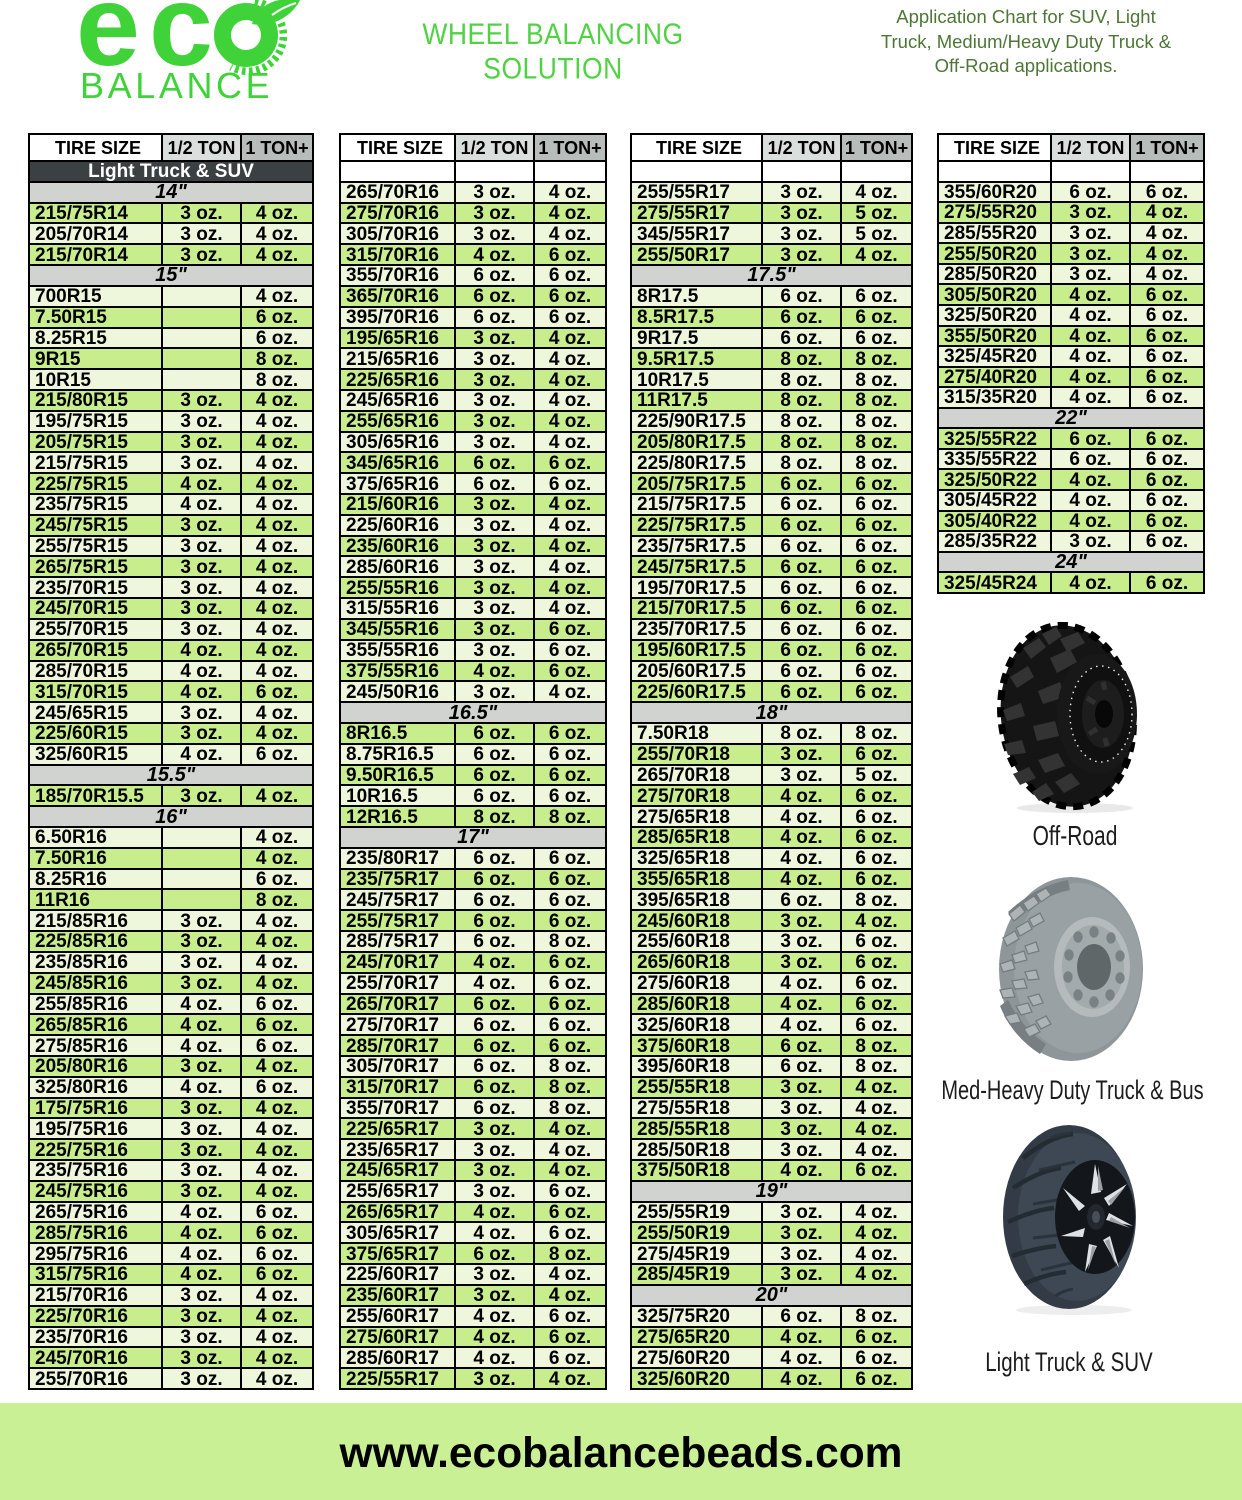  I want to click on svg-text: ec, so click(149, 45).